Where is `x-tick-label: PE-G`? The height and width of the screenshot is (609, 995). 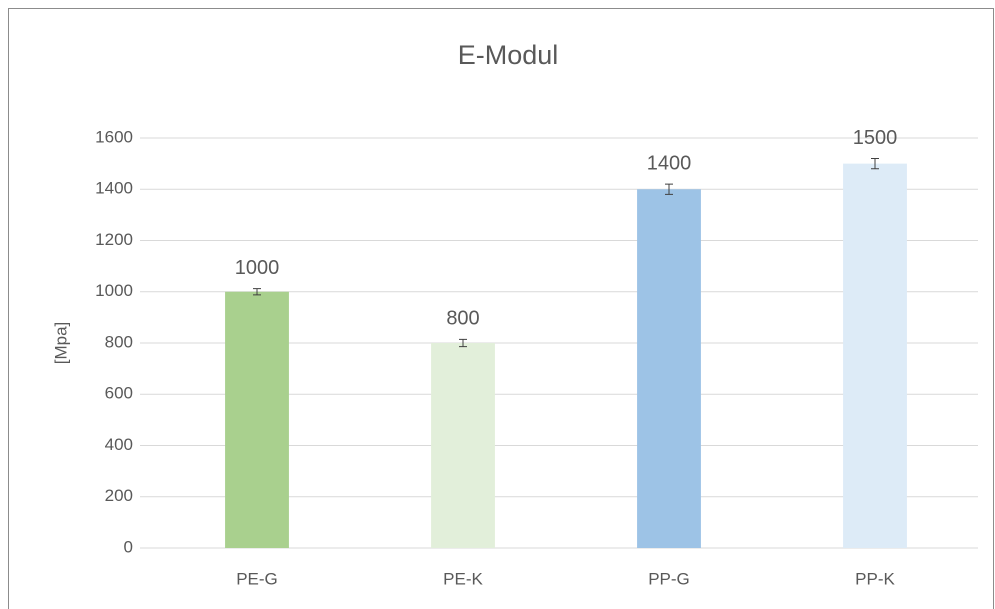
x-tick-label: PE-G is located at coordinates (257, 578).